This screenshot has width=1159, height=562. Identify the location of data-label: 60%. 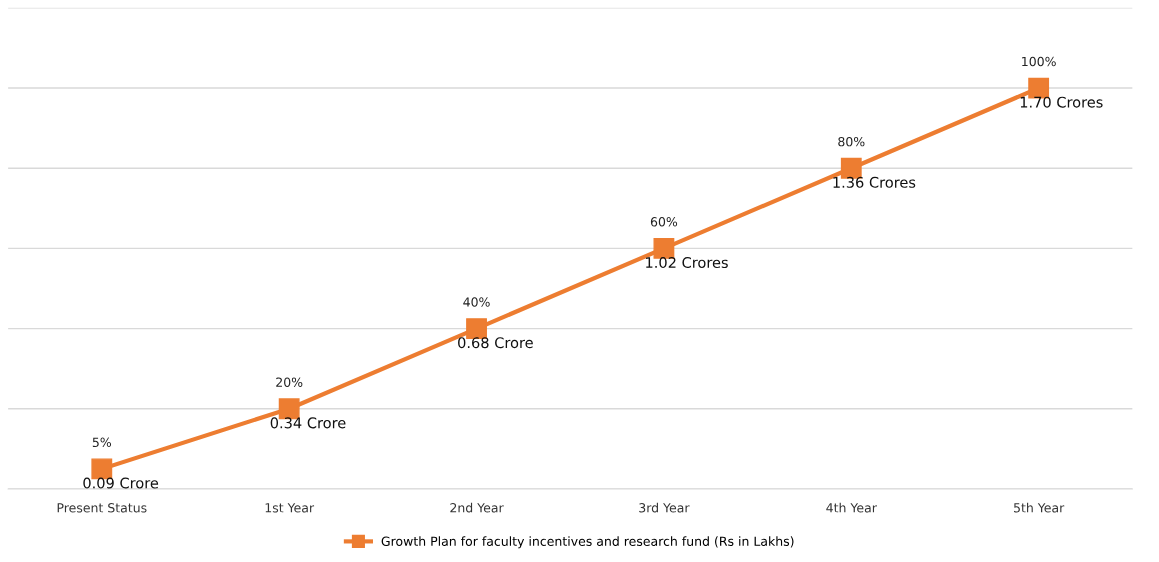
(664, 222).